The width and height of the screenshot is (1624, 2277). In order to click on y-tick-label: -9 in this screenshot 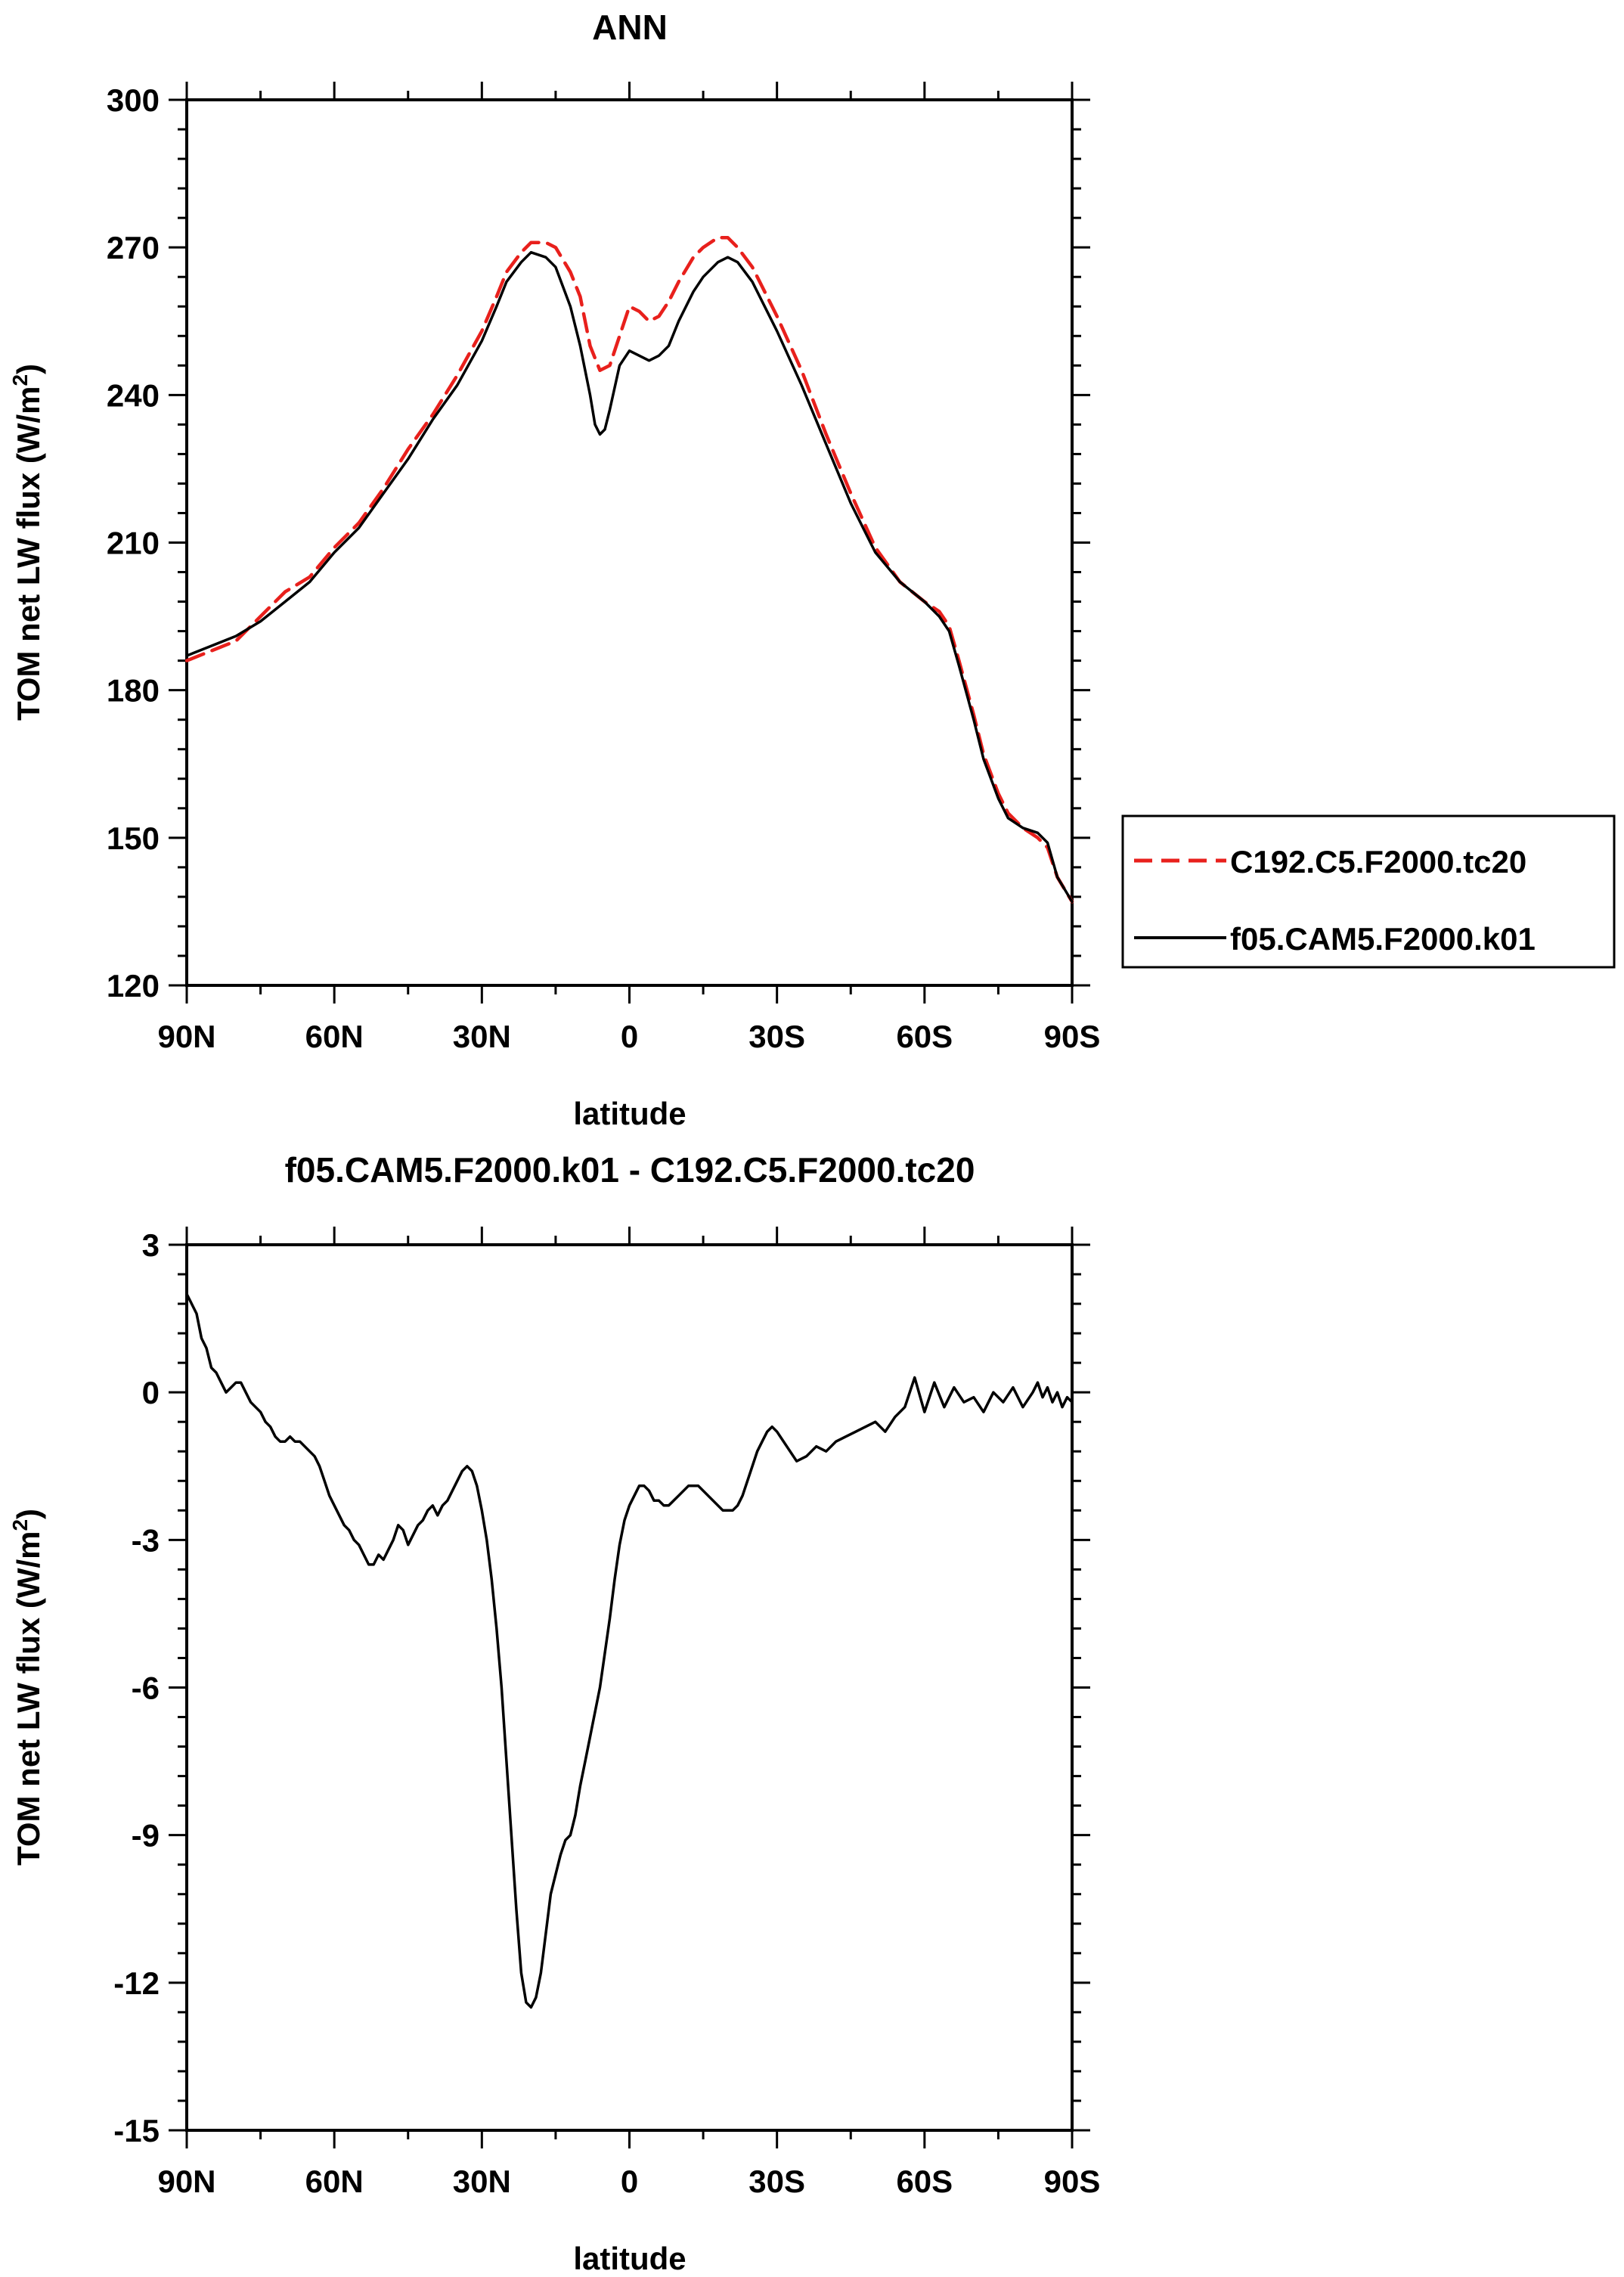, I will do `click(146, 1836)`.